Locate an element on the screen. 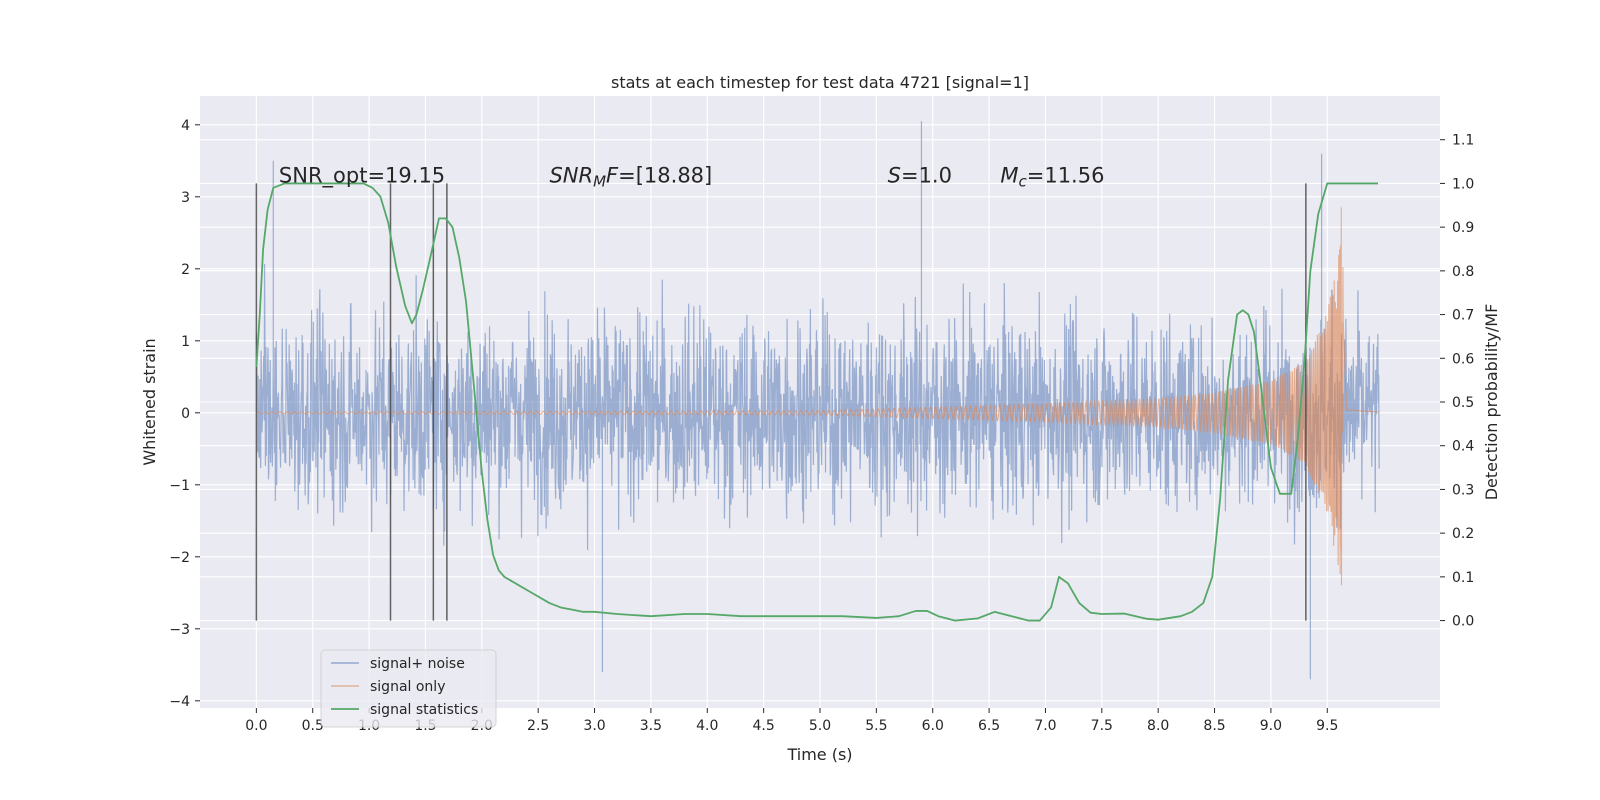 The height and width of the screenshot is (800, 1600). legend-box is located at coordinates (408, 688).